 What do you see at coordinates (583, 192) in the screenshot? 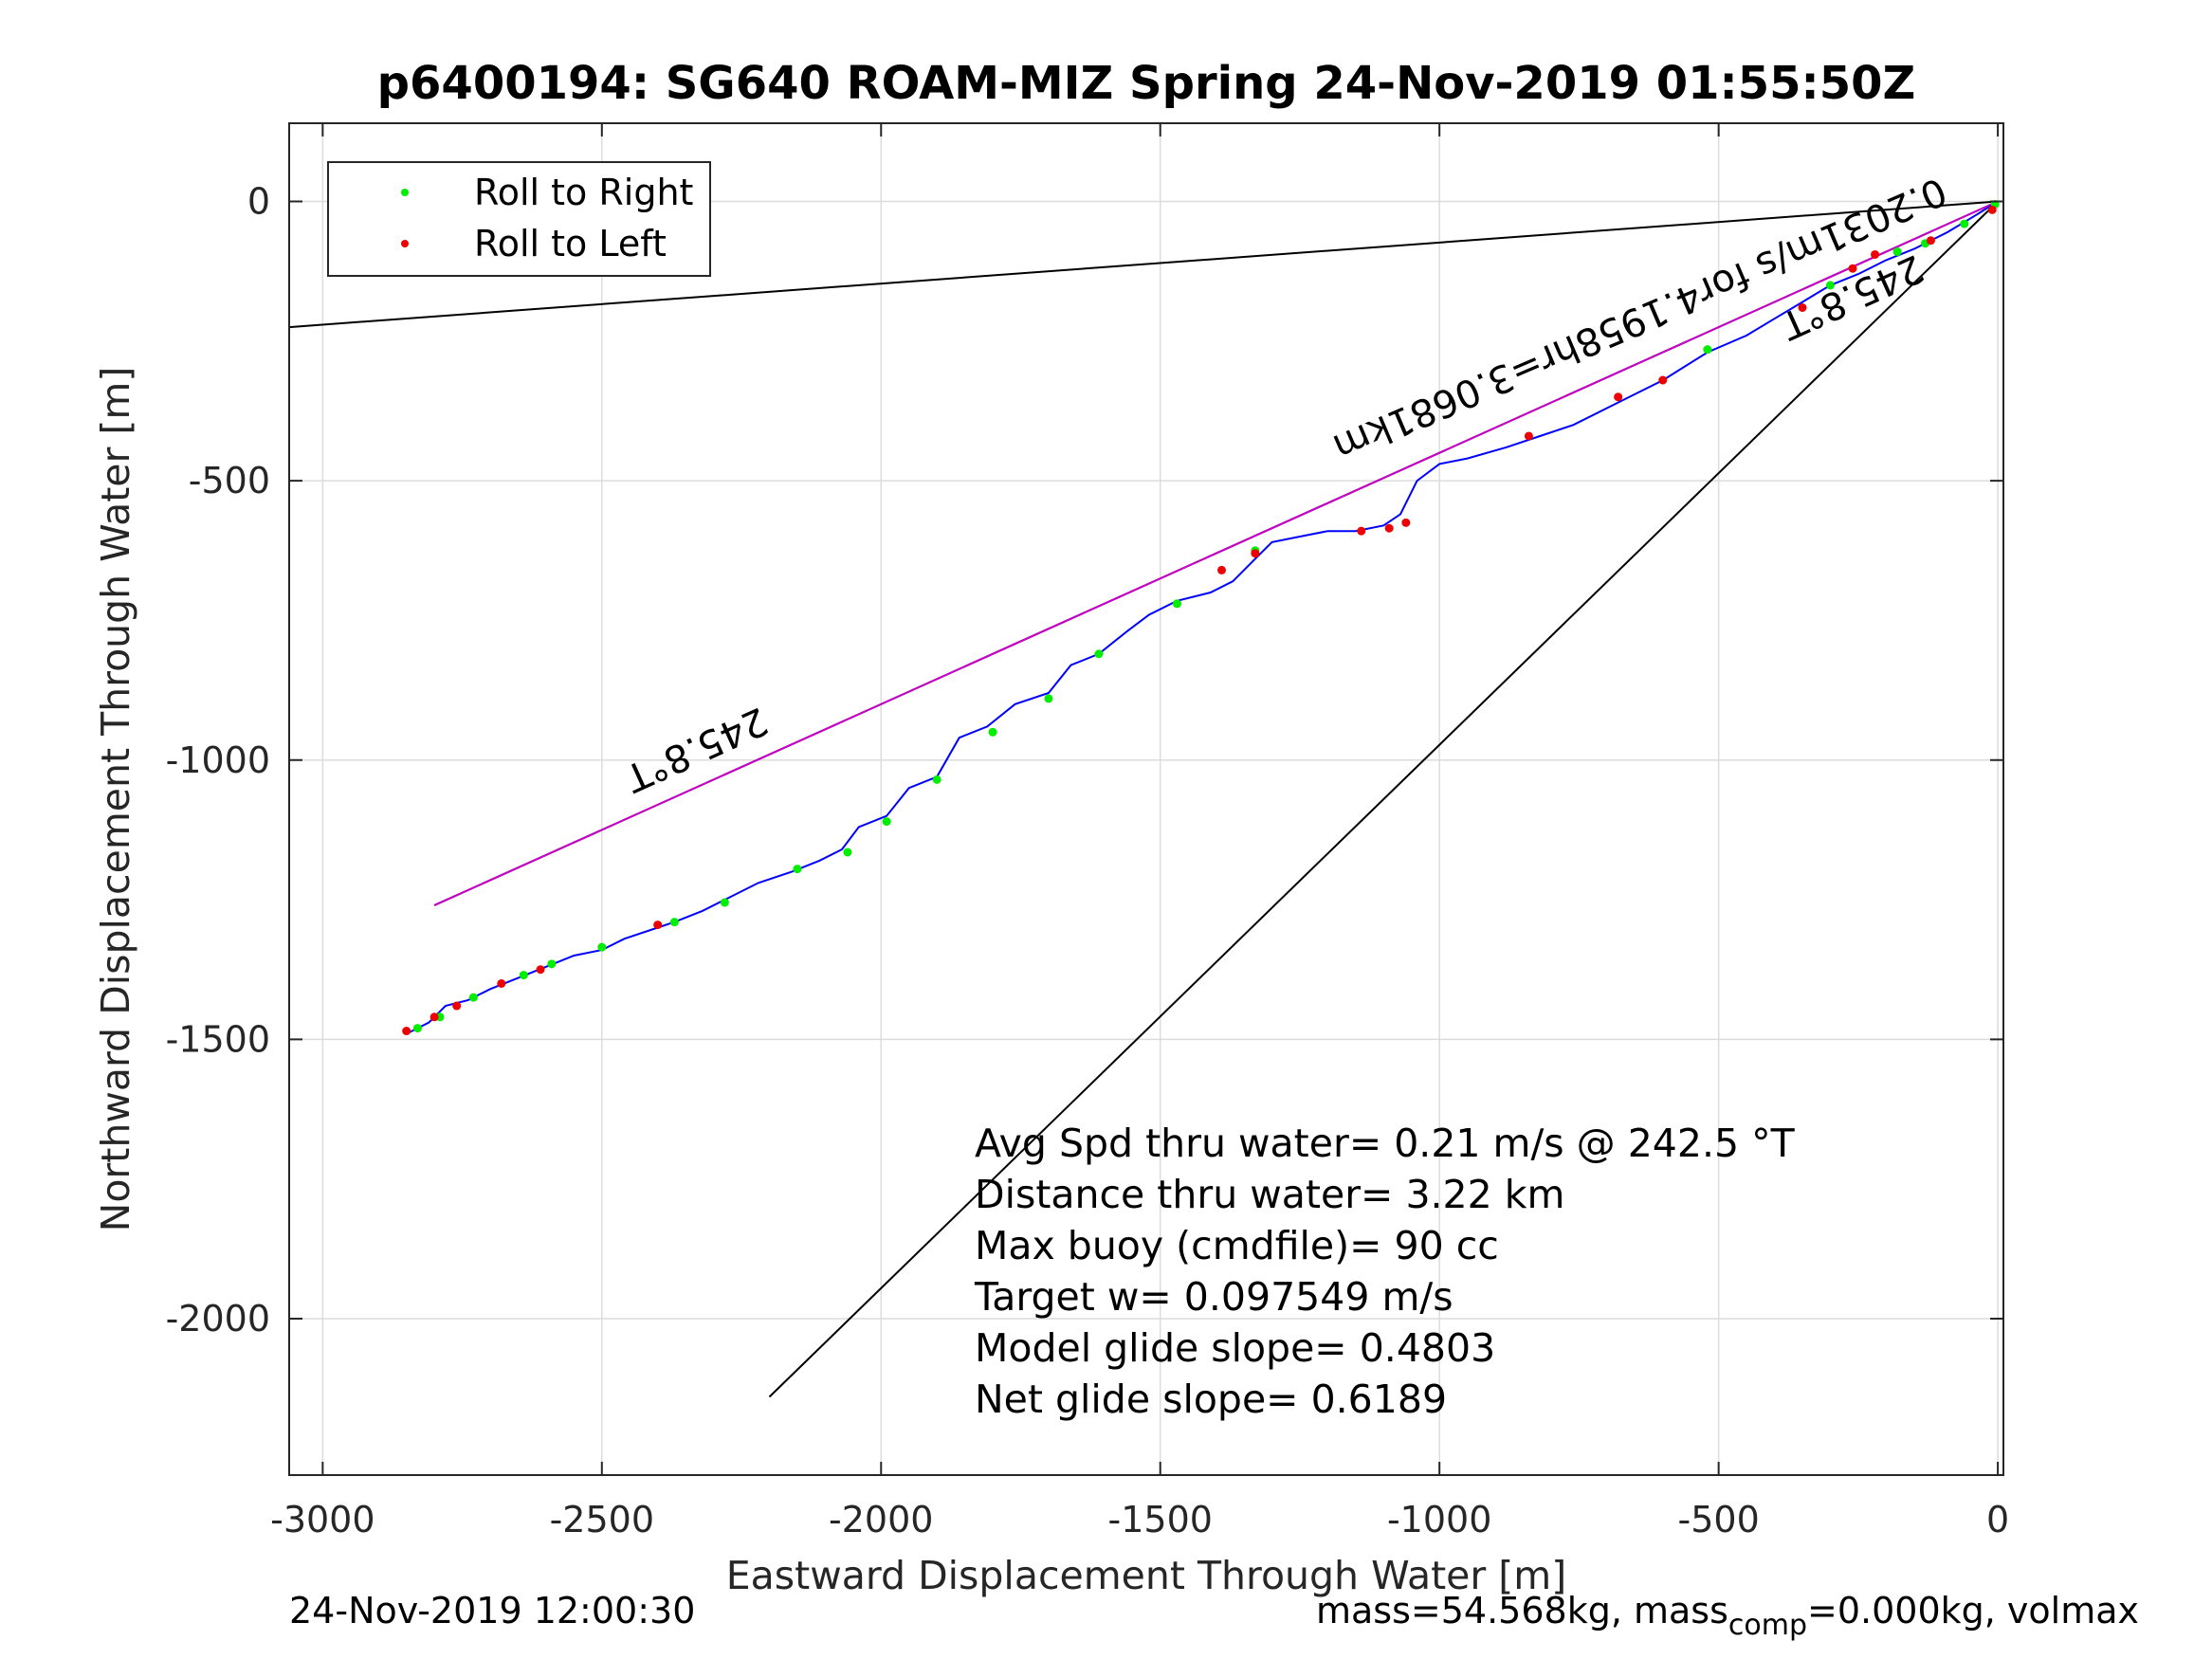
I see `legend-label-roll-right: Roll to Right` at bounding box center [583, 192].